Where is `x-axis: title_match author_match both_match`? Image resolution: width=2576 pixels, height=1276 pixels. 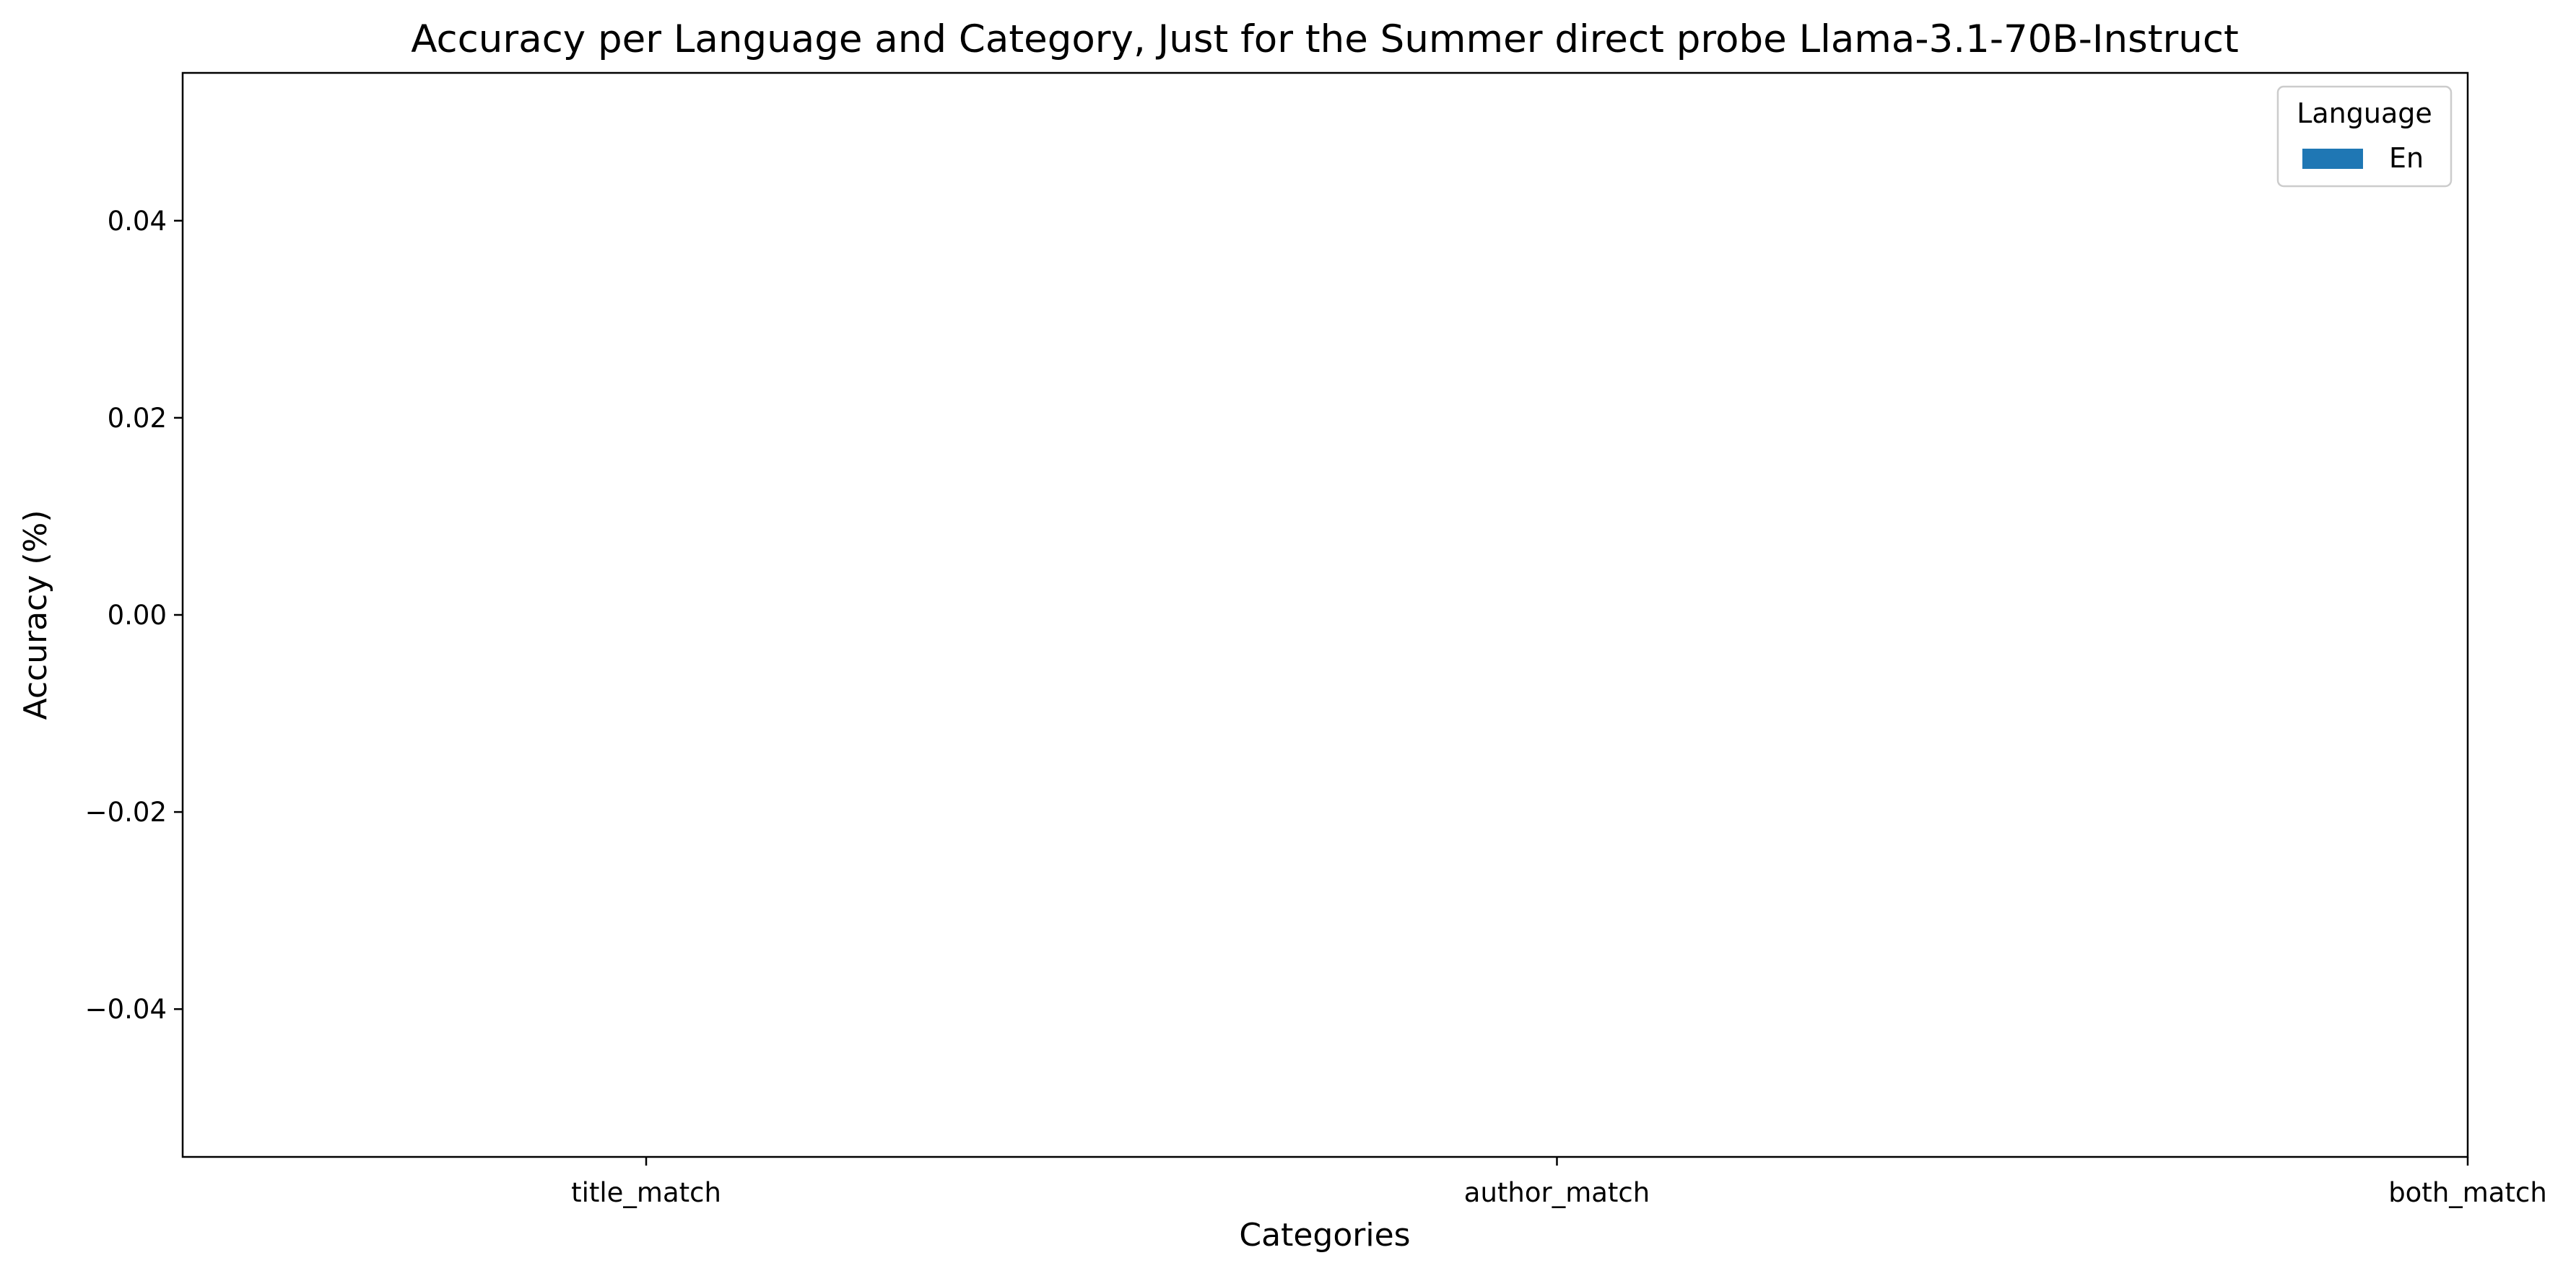 x-axis: title_match author_match both_match is located at coordinates (1559, 1182).